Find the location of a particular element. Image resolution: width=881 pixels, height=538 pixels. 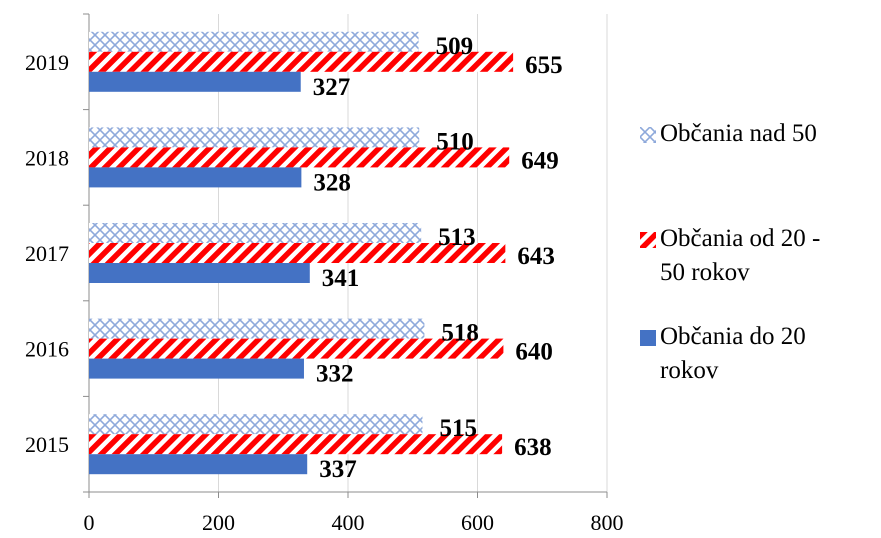

data-label: 510 is located at coordinates (455, 141).